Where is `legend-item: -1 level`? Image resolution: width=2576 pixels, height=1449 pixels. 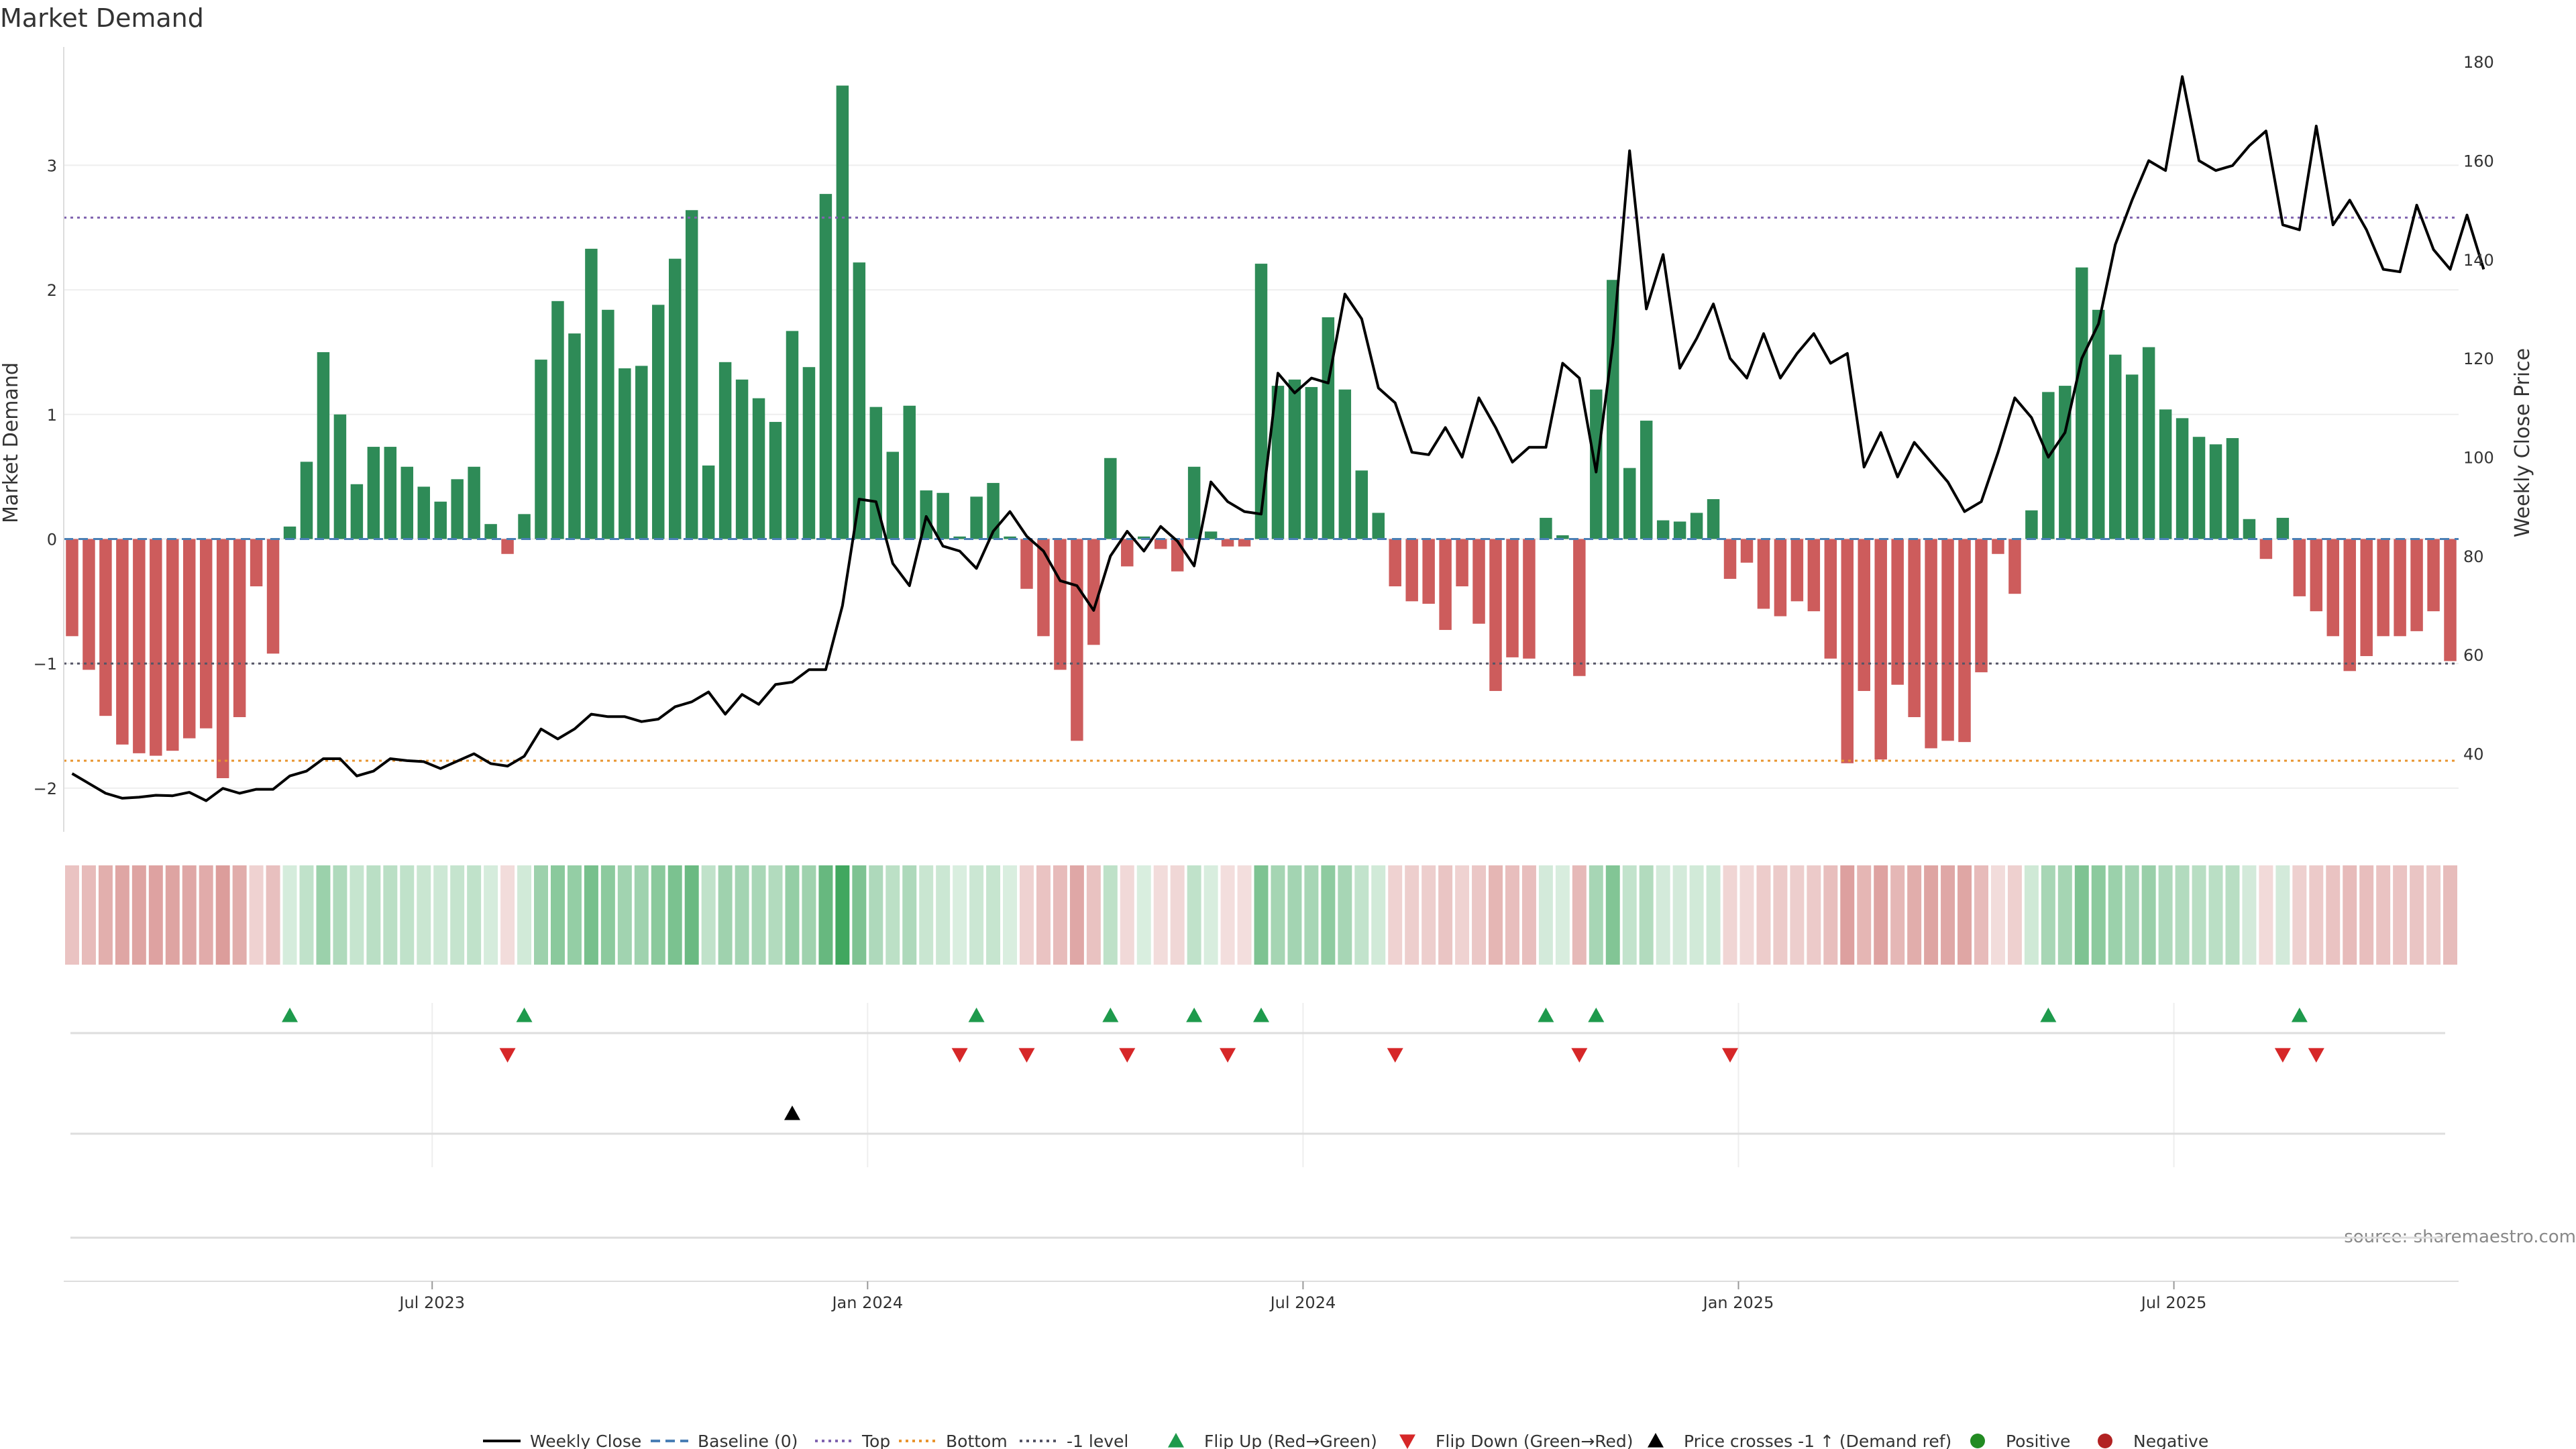
legend-item: -1 level is located at coordinates (1074, 1440).